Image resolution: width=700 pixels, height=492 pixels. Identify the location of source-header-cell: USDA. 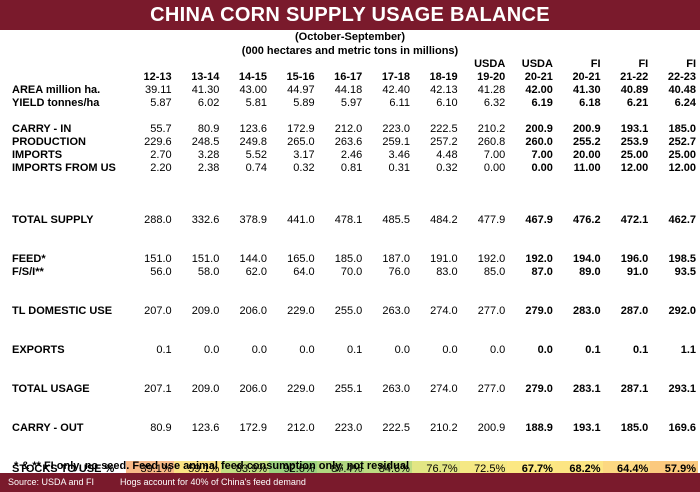
(490, 64).